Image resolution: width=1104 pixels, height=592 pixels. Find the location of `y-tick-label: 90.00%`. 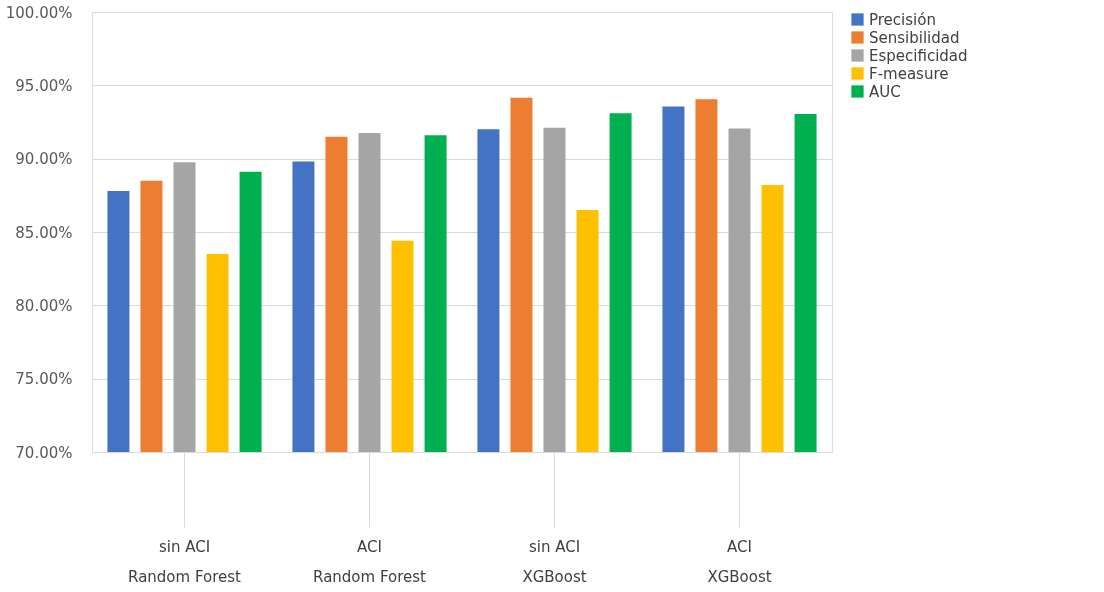

y-tick-label: 90.00% is located at coordinates (44, 159).